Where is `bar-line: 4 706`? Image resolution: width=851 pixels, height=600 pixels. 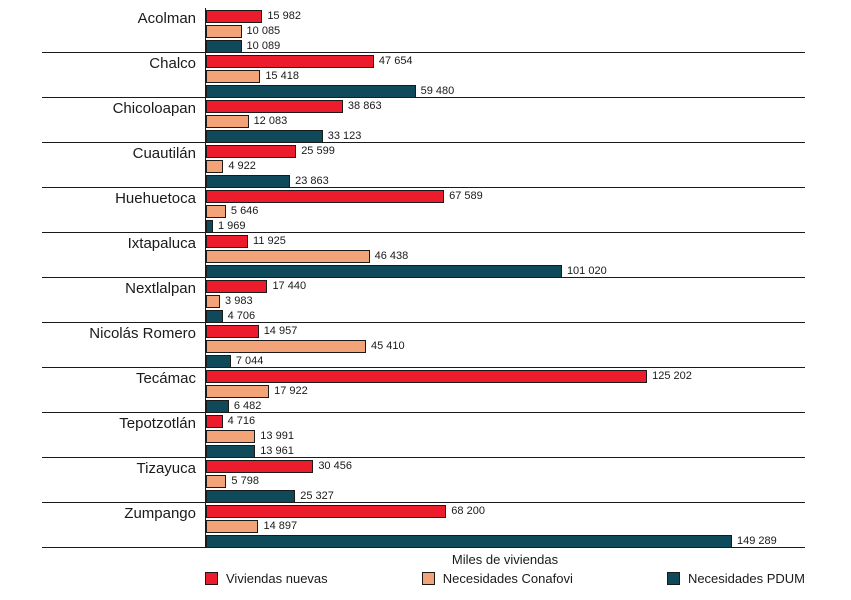
bar-line: 4 706 is located at coordinates (505, 316).